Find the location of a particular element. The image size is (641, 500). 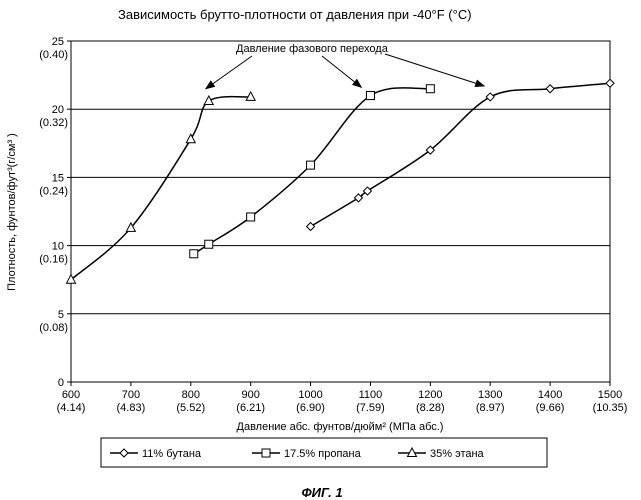

y-tick-label-0: 0 is located at coordinates (61, 383).